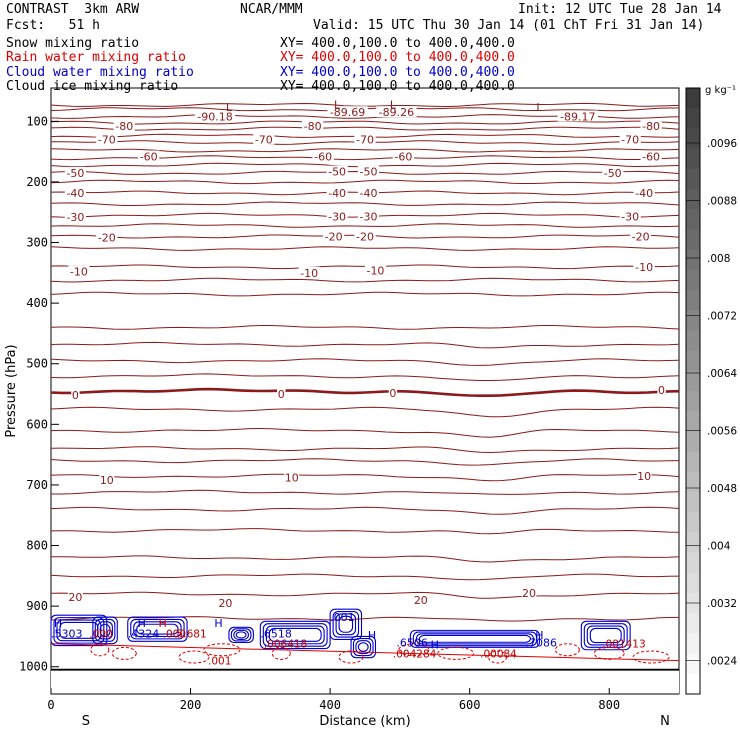 This screenshot has width=740, height=740. I want to click on zero-isotherm-line, so click(365, 392).